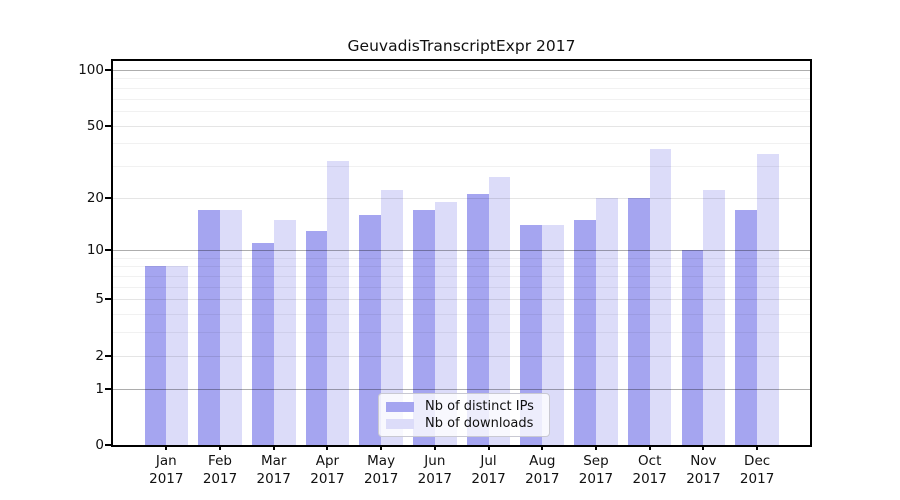 The height and width of the screenshot is (500, 900). Describe the element at coordinates (649, 447) in the screenshot. I see `x-tick-mark-oct-2017` at that location.